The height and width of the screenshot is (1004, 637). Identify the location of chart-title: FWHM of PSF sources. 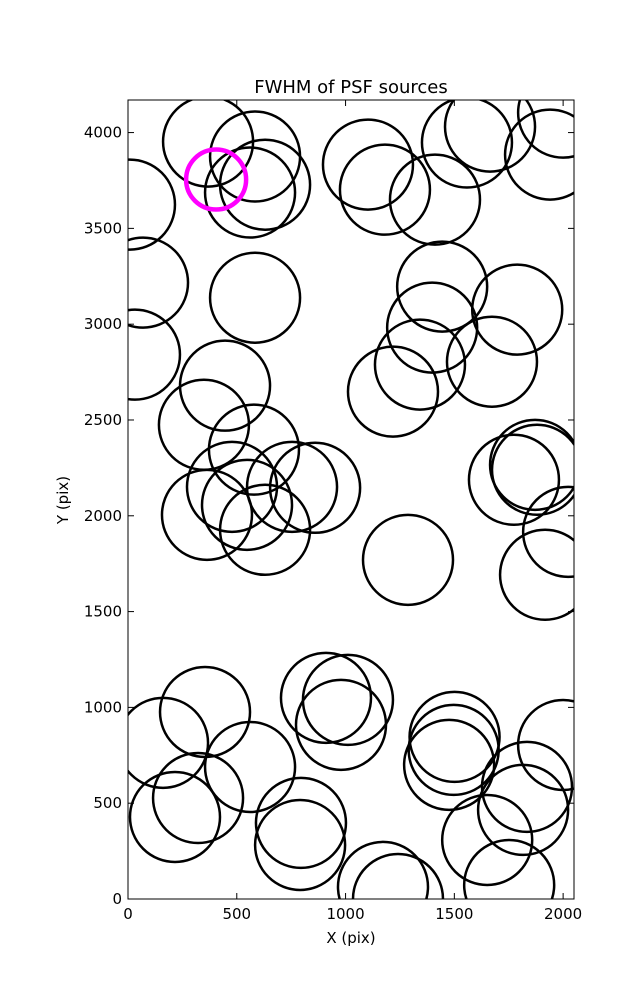
(351, 87).